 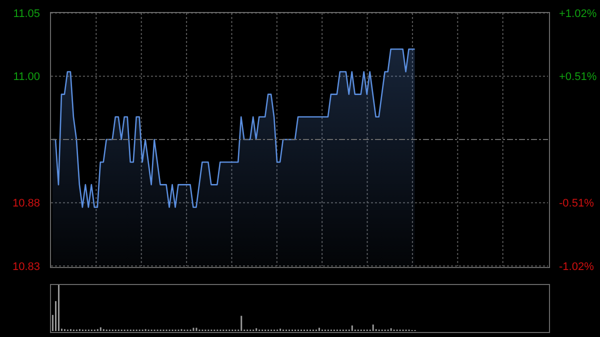 What do you see at coordinates (578, 14) in the screenshot?
I see `y2-tick-label: +1.02%` at bounding box center [578, 14].